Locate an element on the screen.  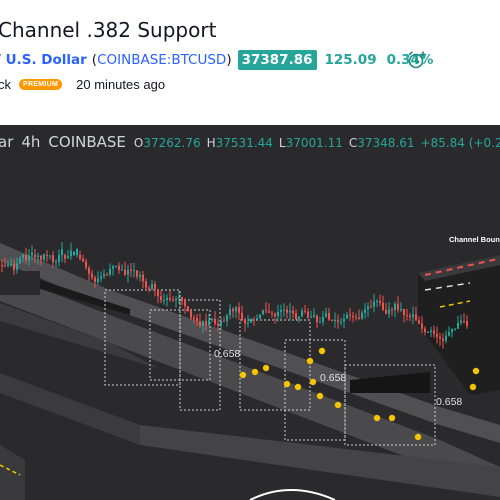
author-name: ck is located at coordinates (5, 84).